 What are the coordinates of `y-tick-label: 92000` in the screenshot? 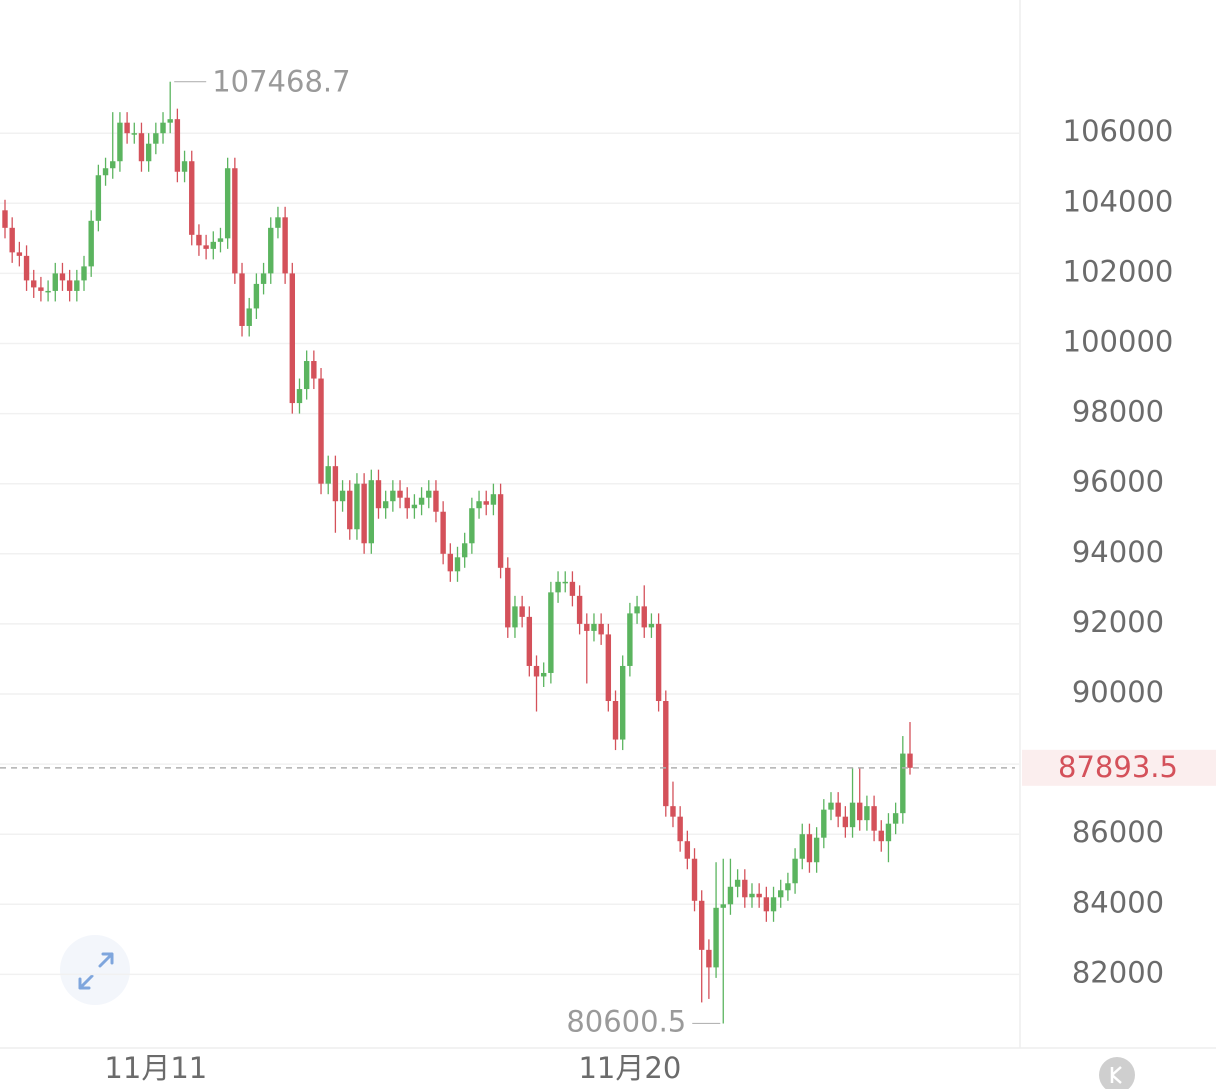 It's located at (1118, 622).